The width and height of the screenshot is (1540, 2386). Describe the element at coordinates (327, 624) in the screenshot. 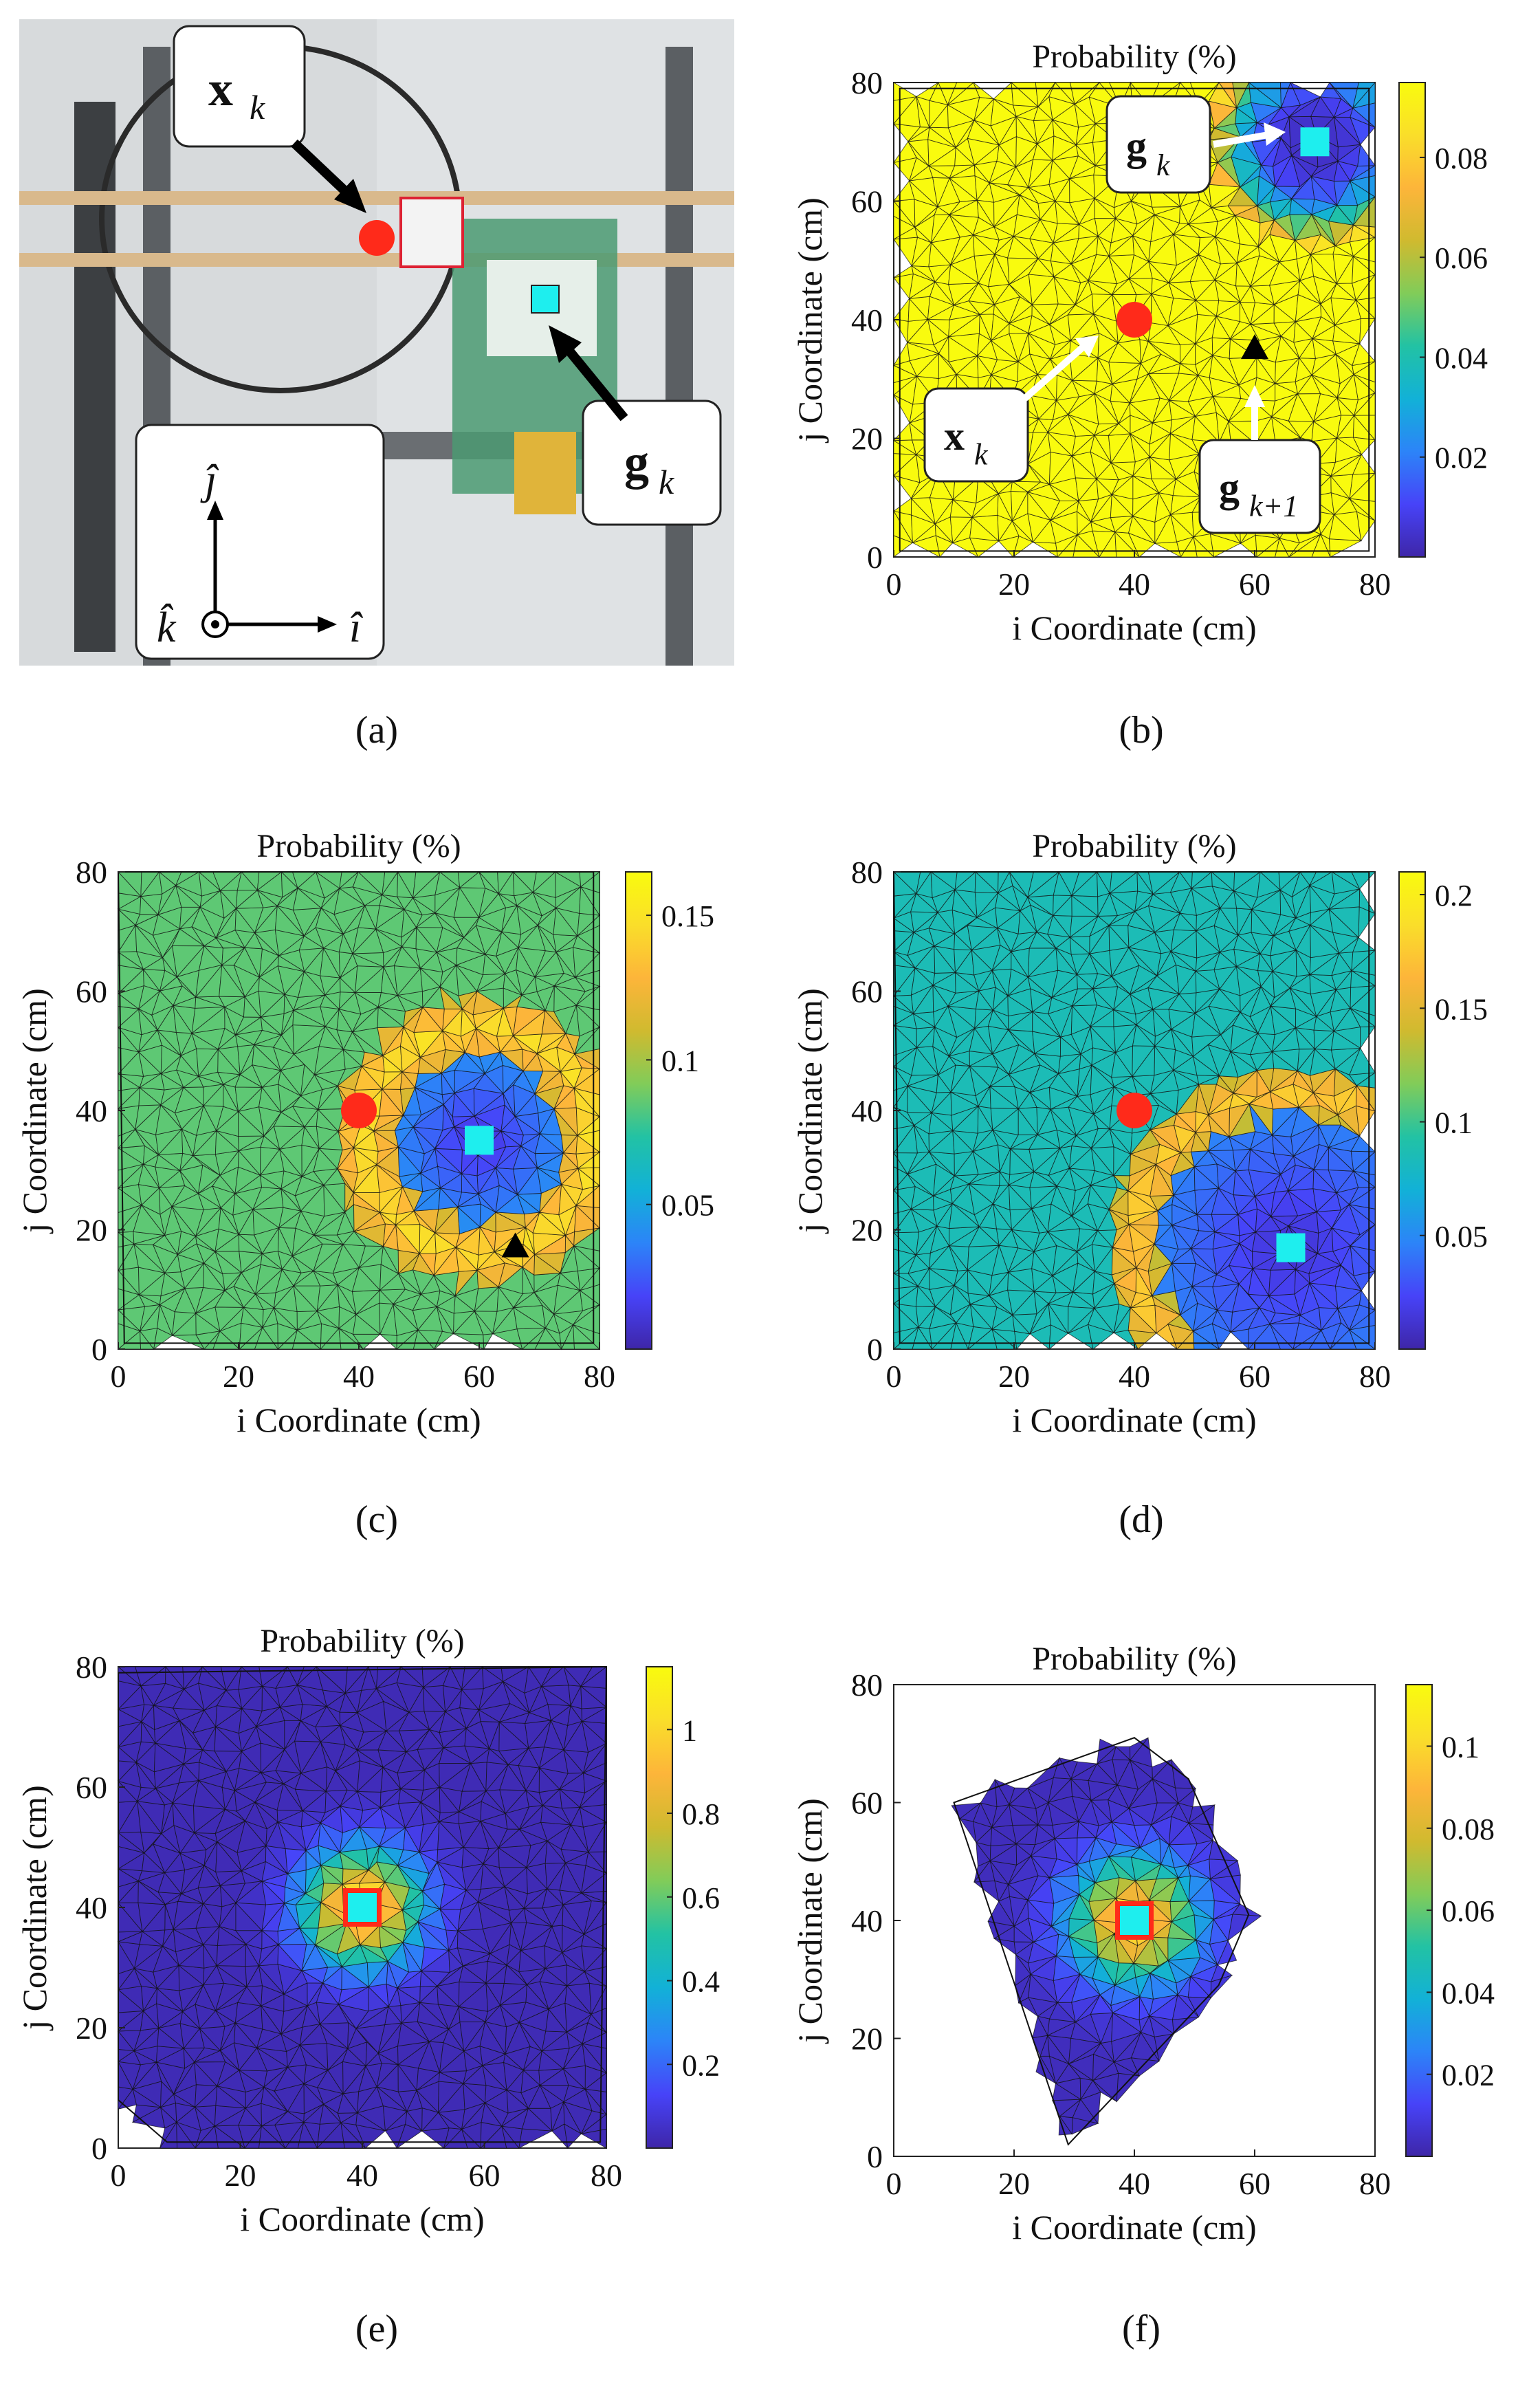

I see `i-axis-head` at that location.